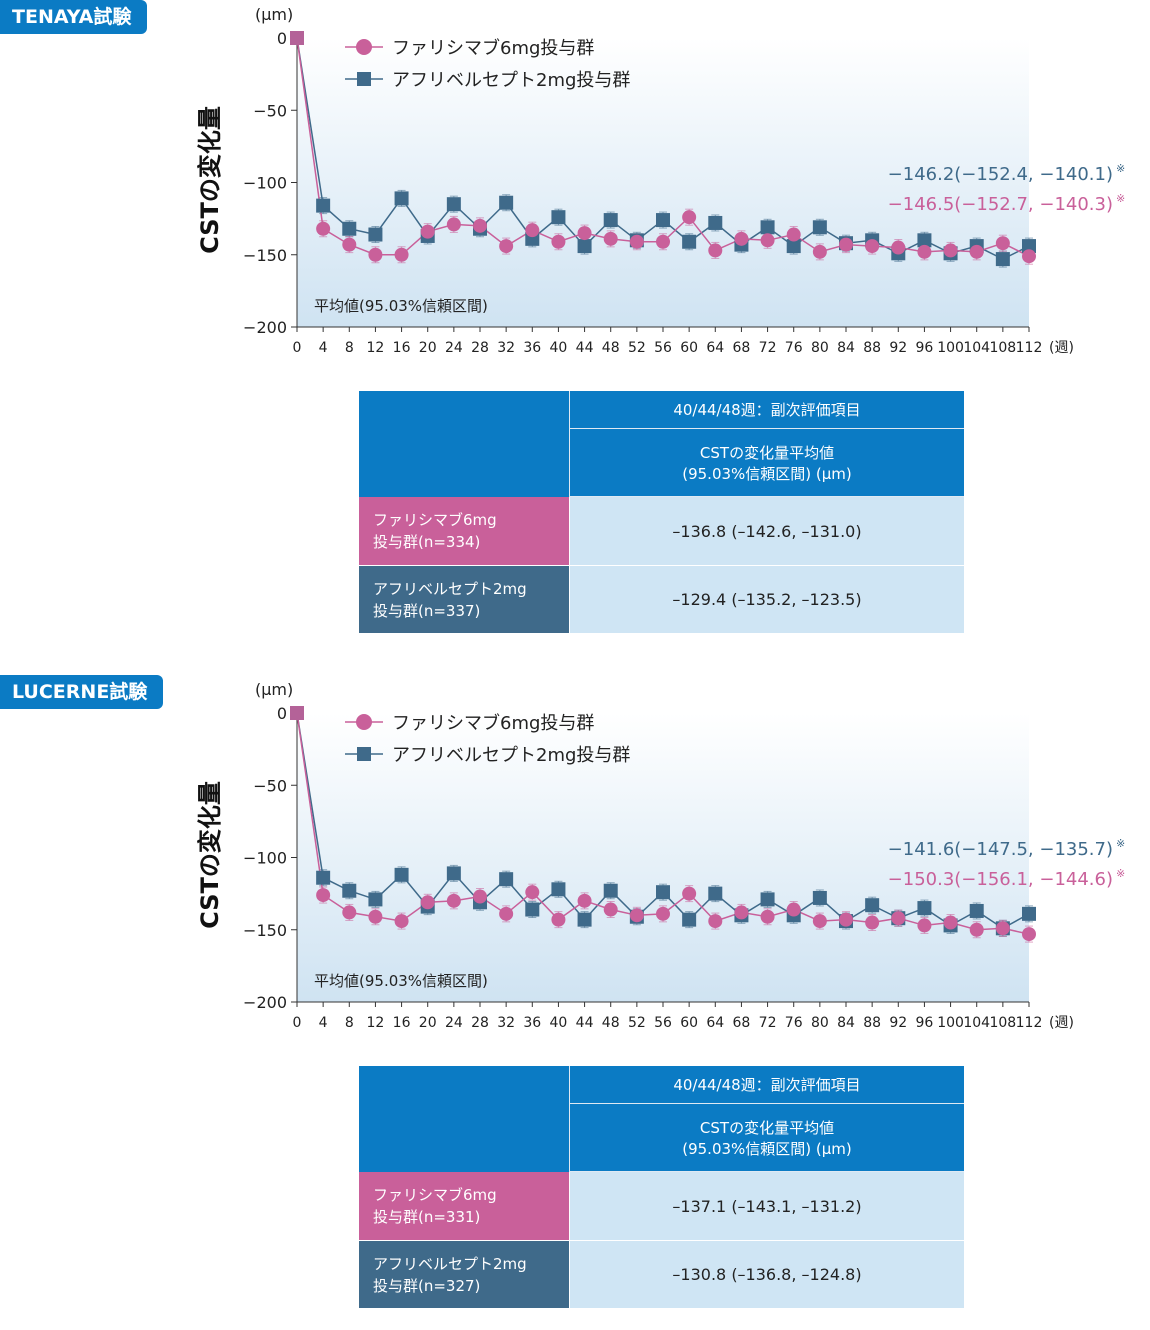 The height and width of the screenshot is (1330, 1150). I want to click on x-tick-label: 40, so click(559, 1023).